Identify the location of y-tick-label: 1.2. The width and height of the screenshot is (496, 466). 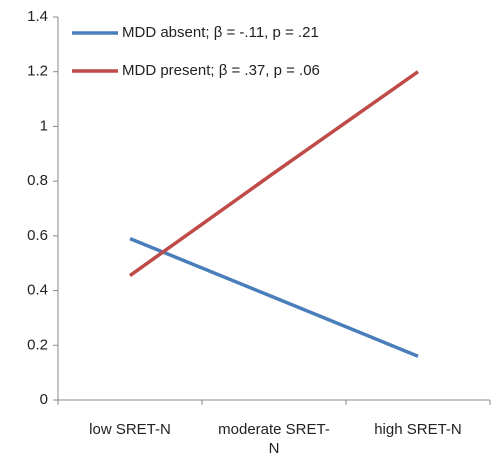
(37, 71).